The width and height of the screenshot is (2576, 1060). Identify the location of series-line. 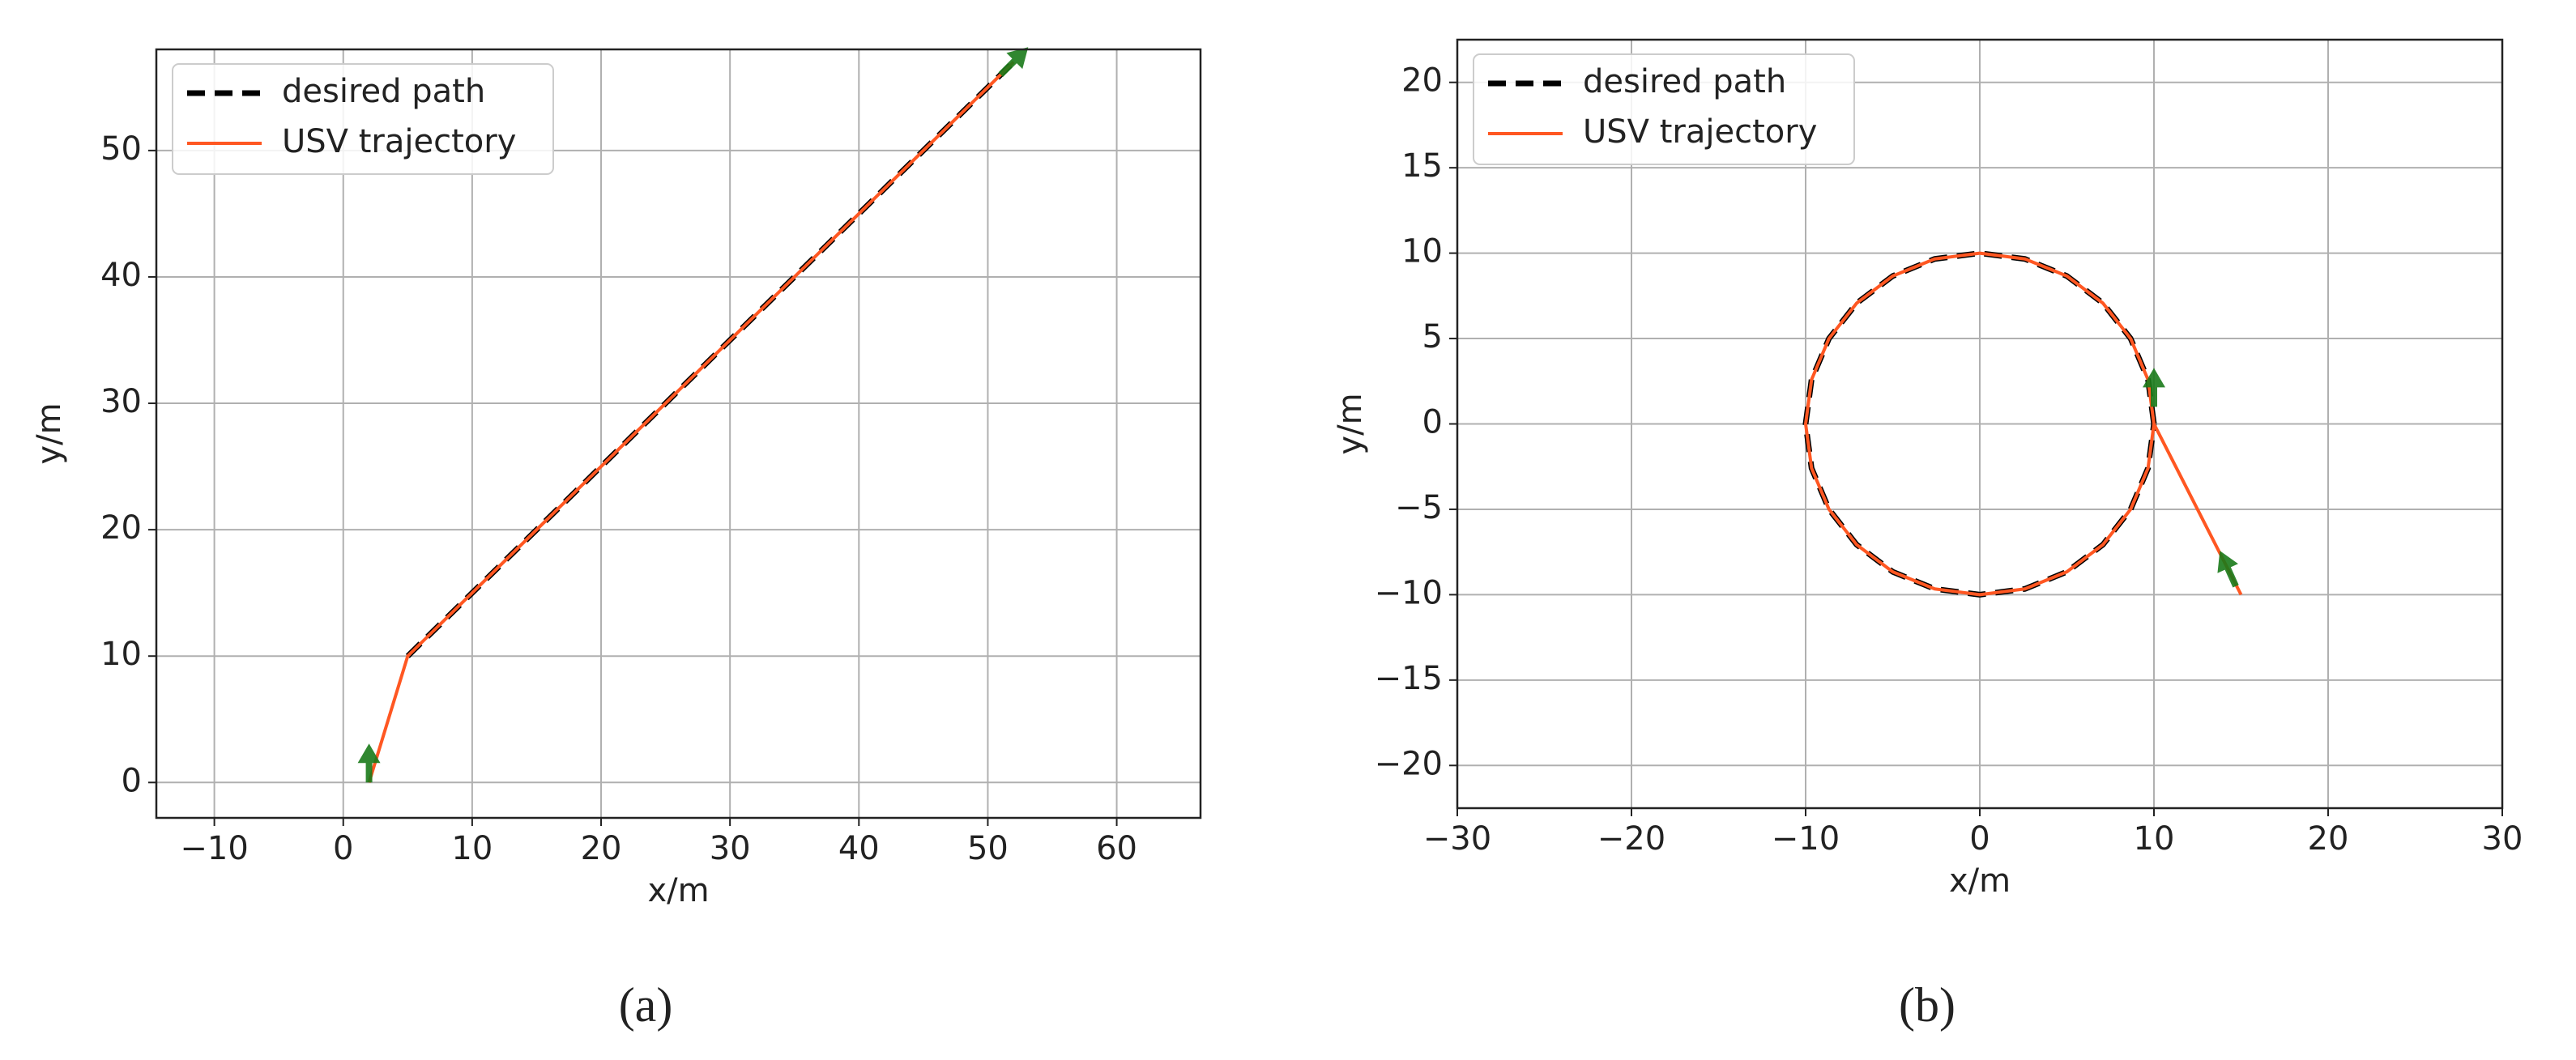
(2023, 424).